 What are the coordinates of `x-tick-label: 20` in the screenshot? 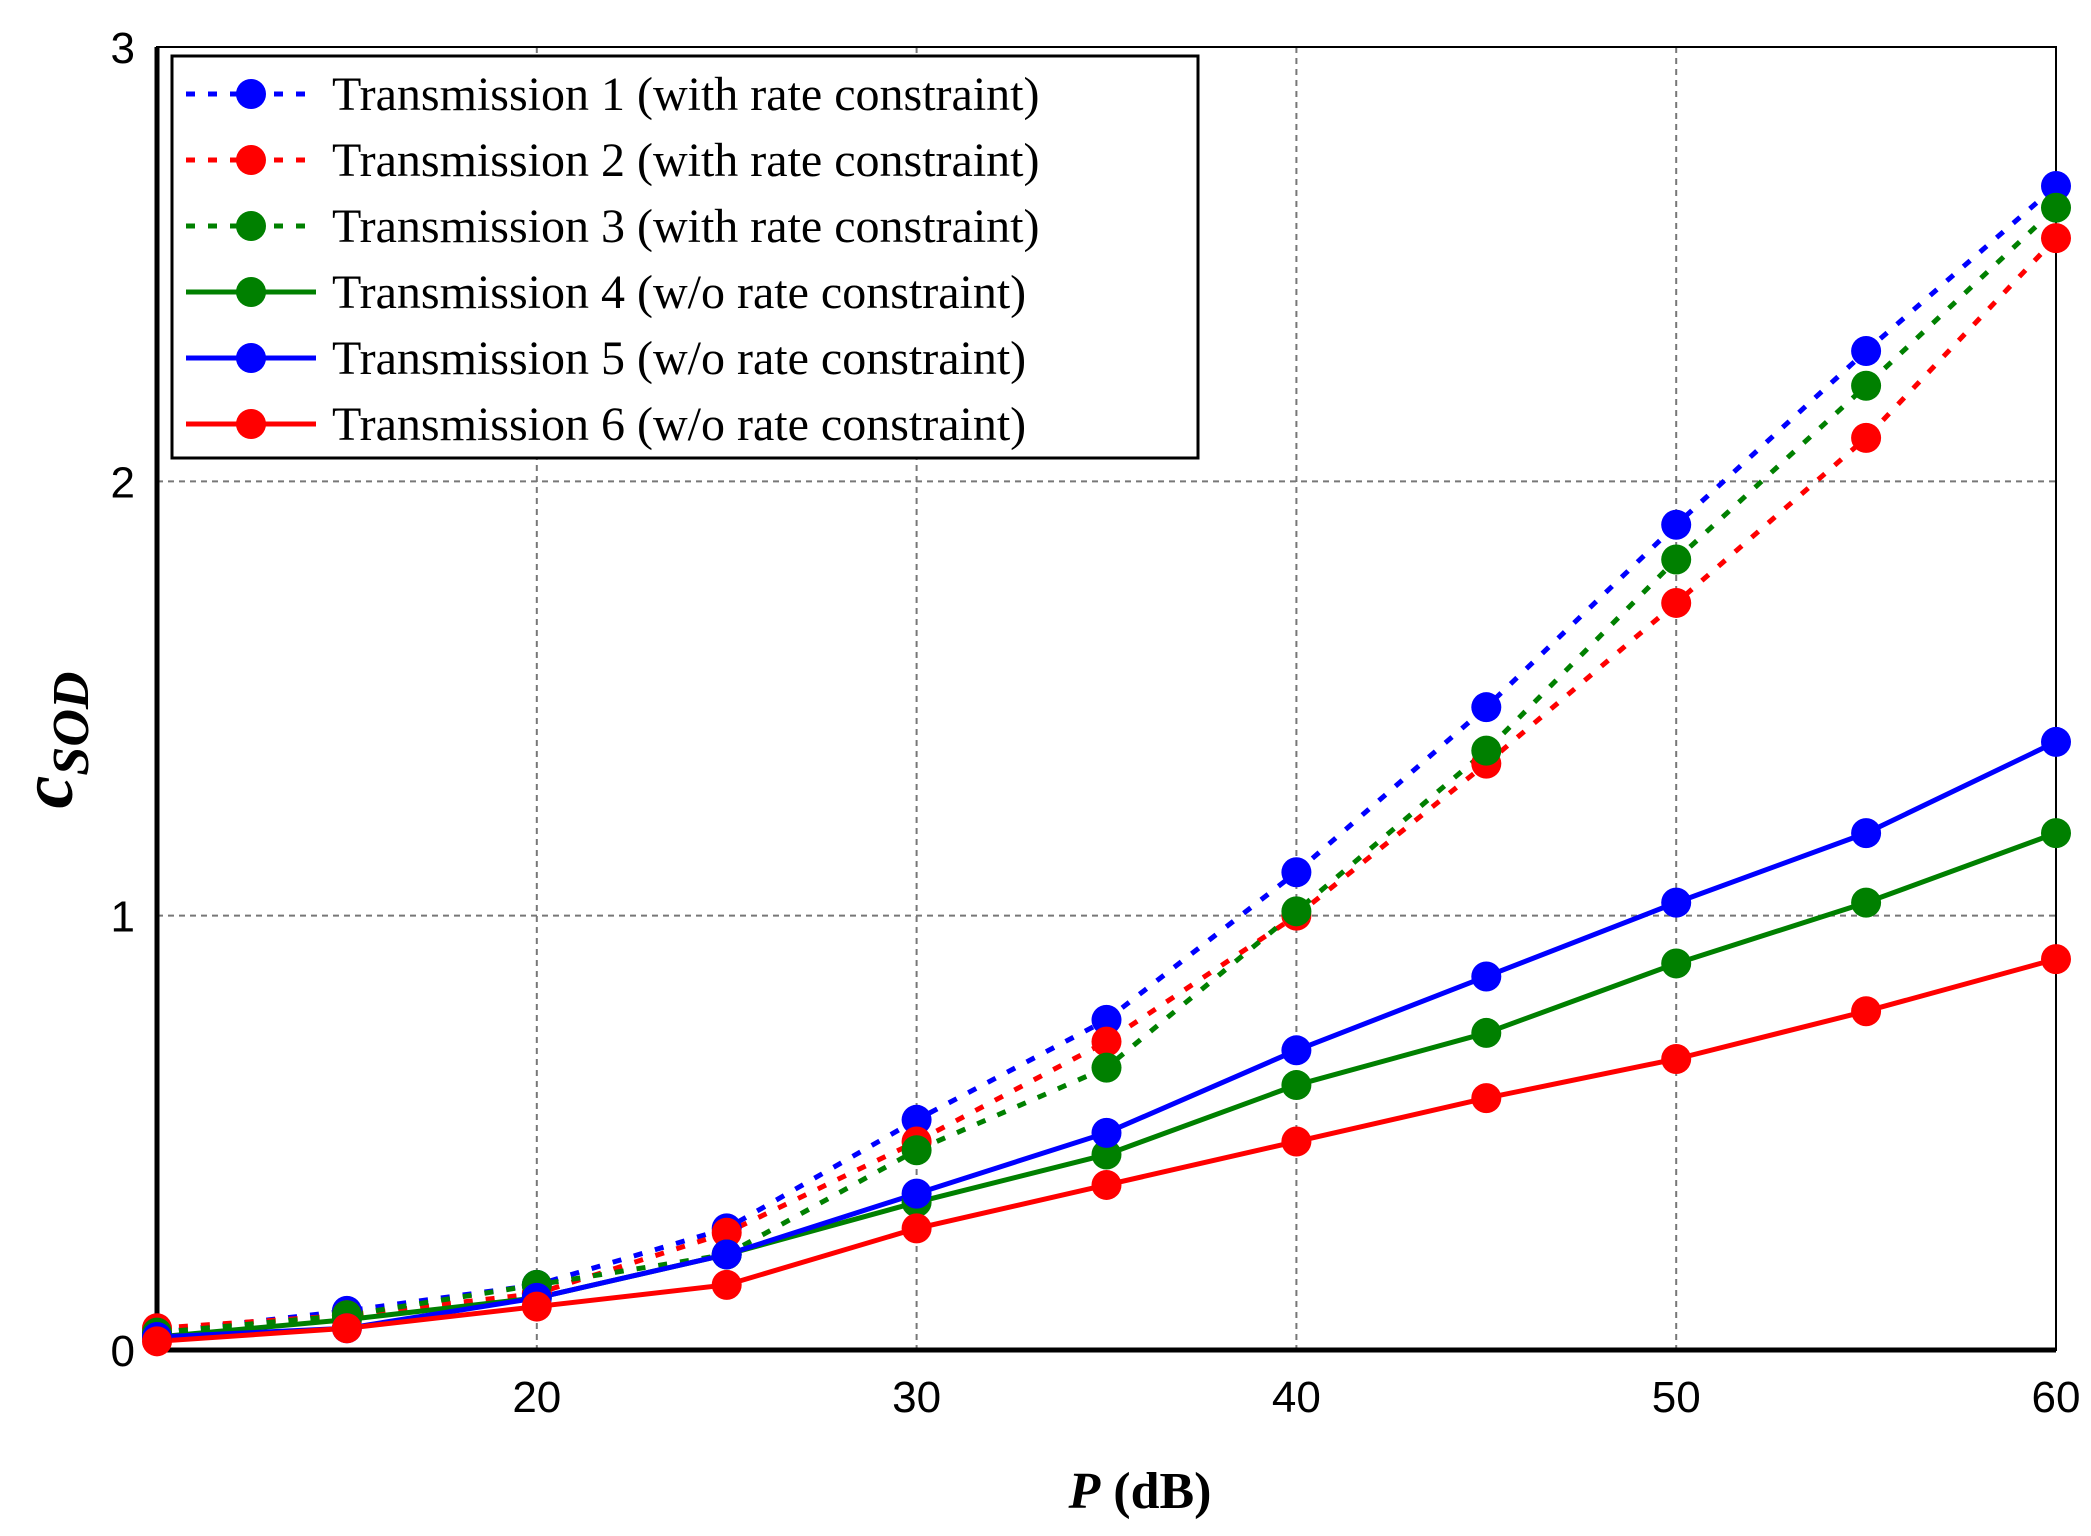 It's located at (536, 1397).